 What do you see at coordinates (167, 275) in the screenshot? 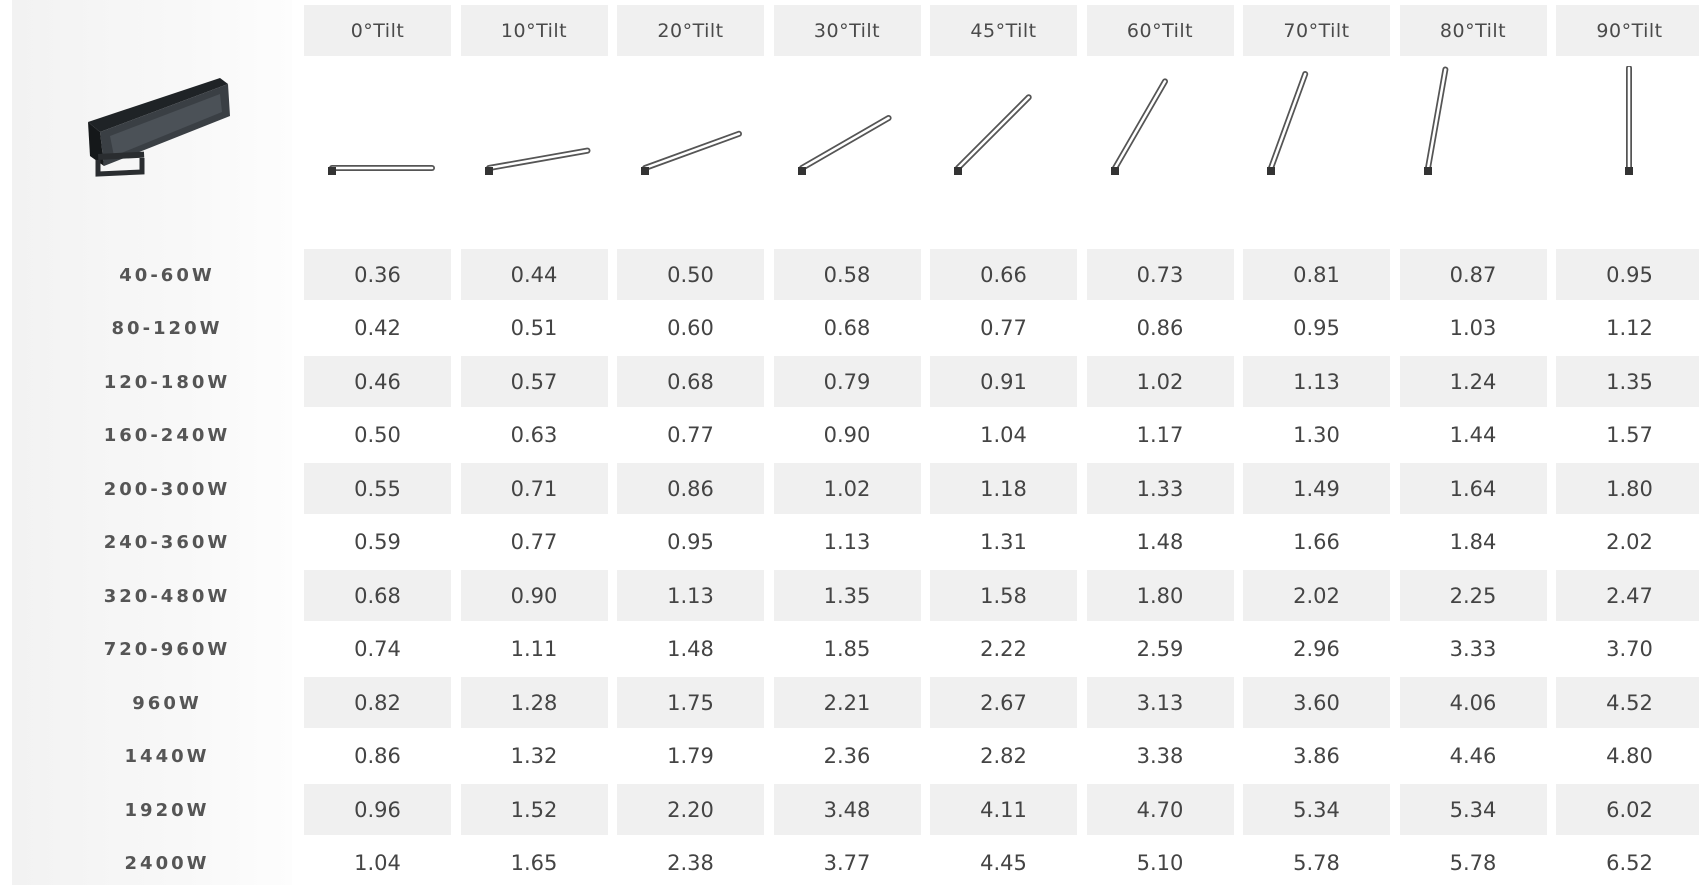
I see `row-label: 40-60W` at bounding box center [167, 275].